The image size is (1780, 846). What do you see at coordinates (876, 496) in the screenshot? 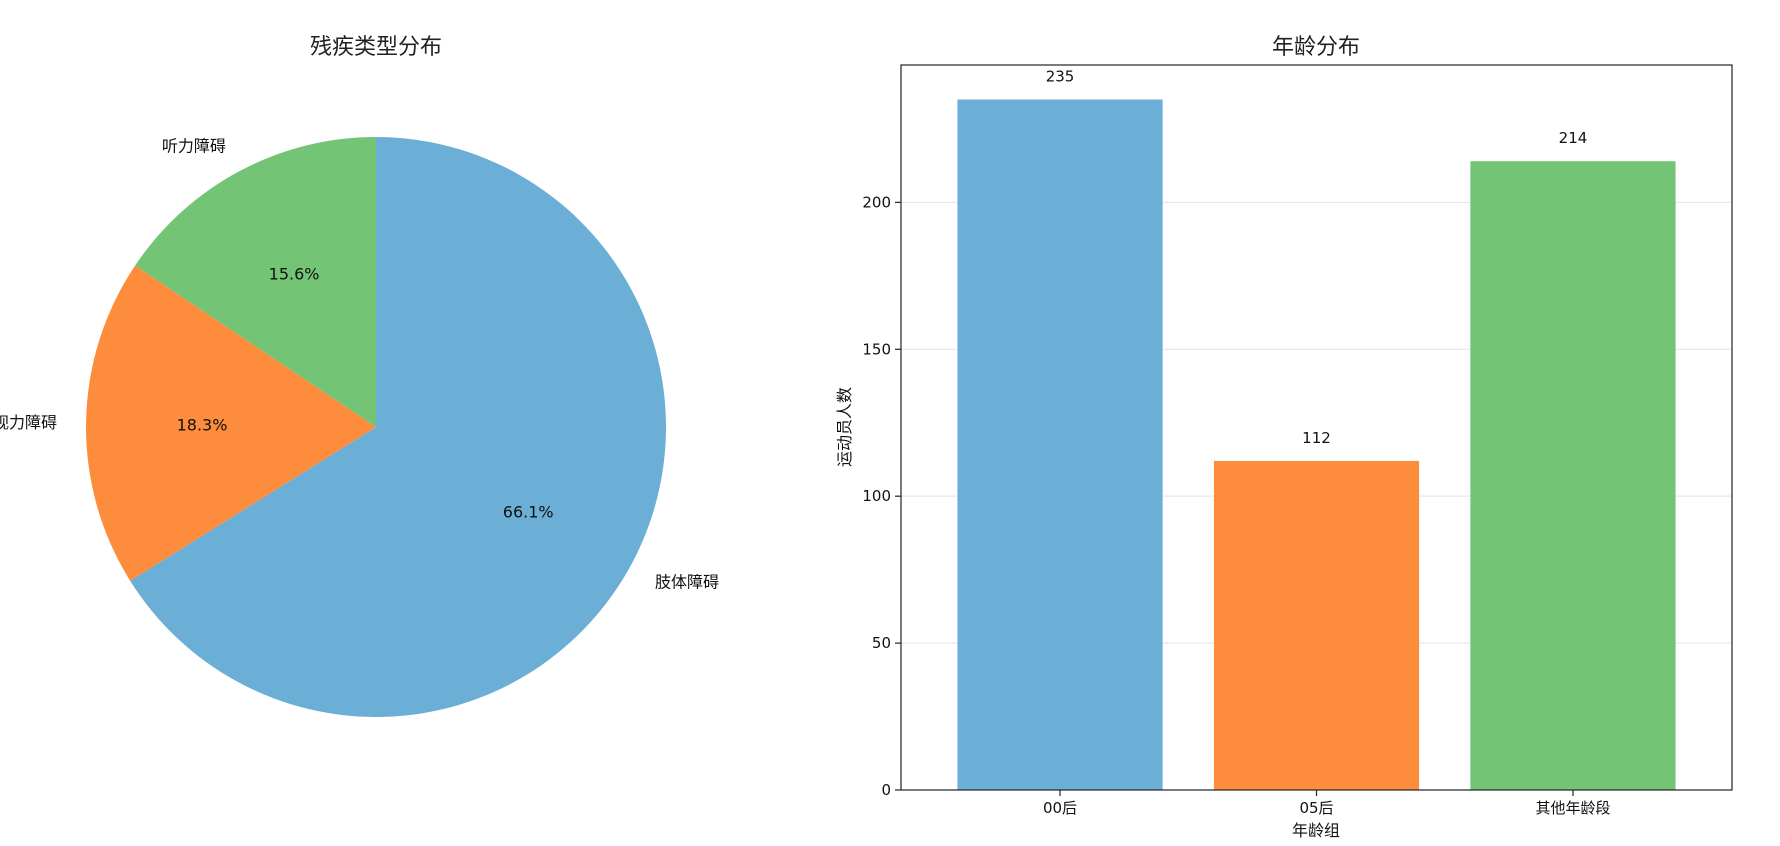
I see `y-tick-label-3: 100` at bounding box center [876, 496].